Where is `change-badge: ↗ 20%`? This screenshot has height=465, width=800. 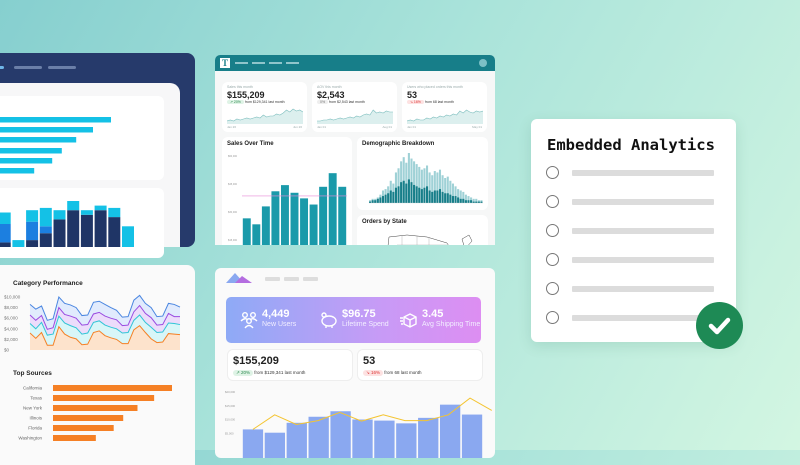 change-badge: ↗ 20% is located at coordinates (243, 373).